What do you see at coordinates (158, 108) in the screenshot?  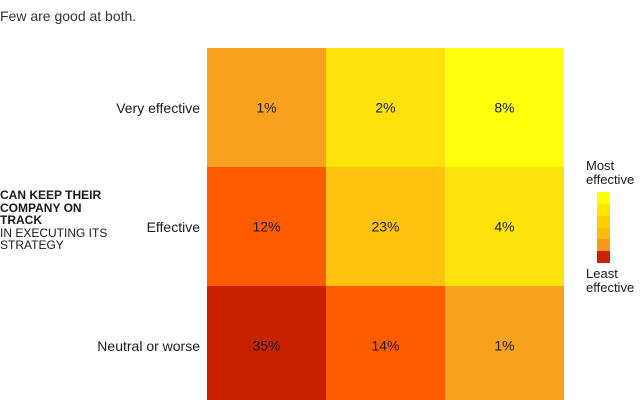 I see `row-label-very-effective: Very effective` at bounding box center [158, 108].